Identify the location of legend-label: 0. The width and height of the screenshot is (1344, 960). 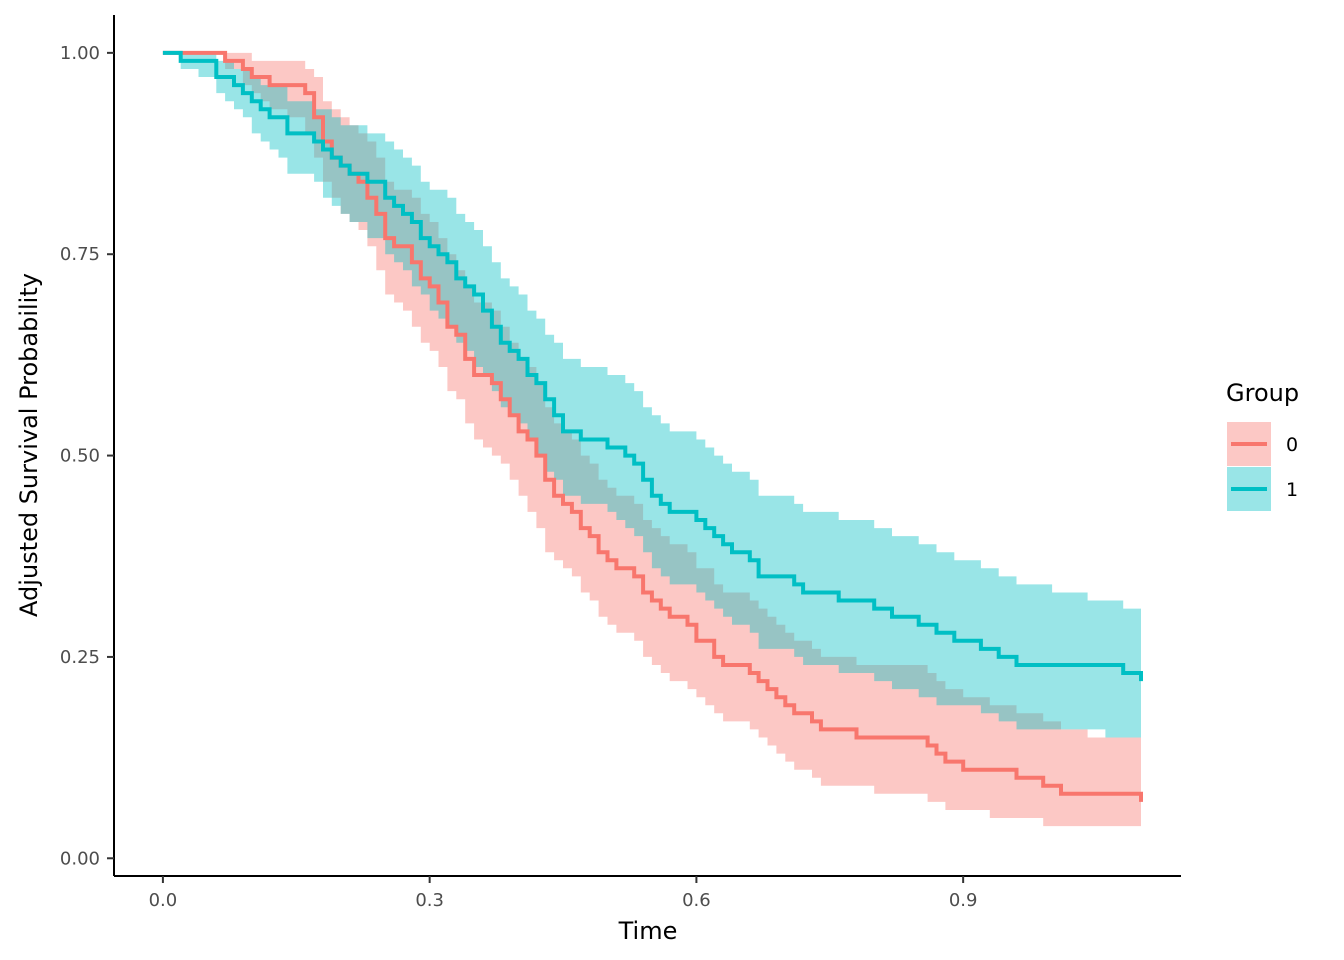
(1292, 445).